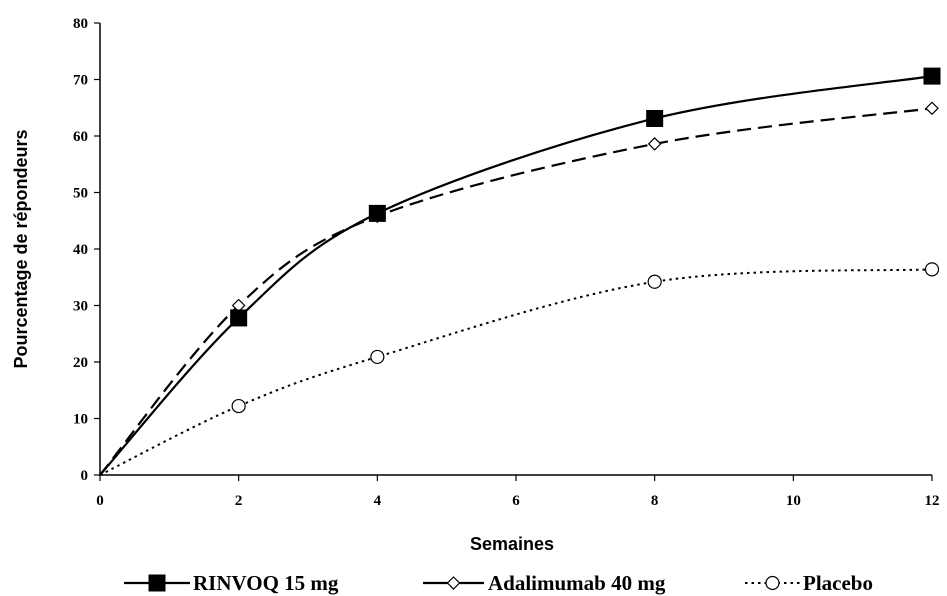 This screenshot has height=596, width=947. Describe the element at coordinates (266, 583) in the screenshot. I see `legend-label-0: RINVOQ 15 mg` at that location.